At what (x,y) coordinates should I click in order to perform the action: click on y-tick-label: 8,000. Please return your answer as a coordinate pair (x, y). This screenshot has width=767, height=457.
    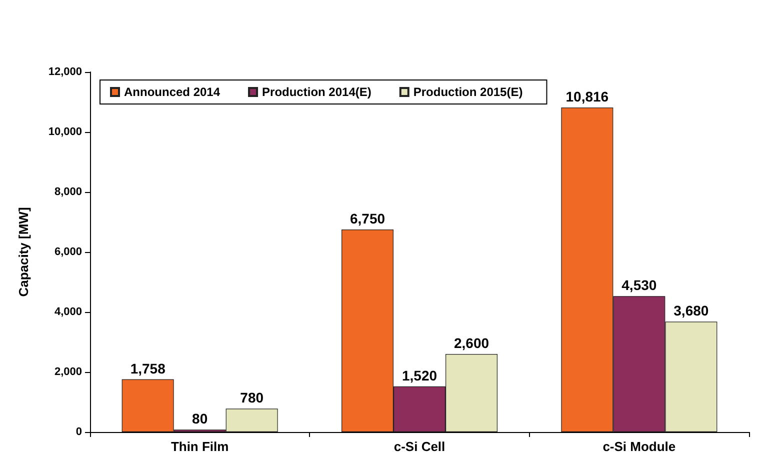
    Looking at the image, I should click on (68, 192).